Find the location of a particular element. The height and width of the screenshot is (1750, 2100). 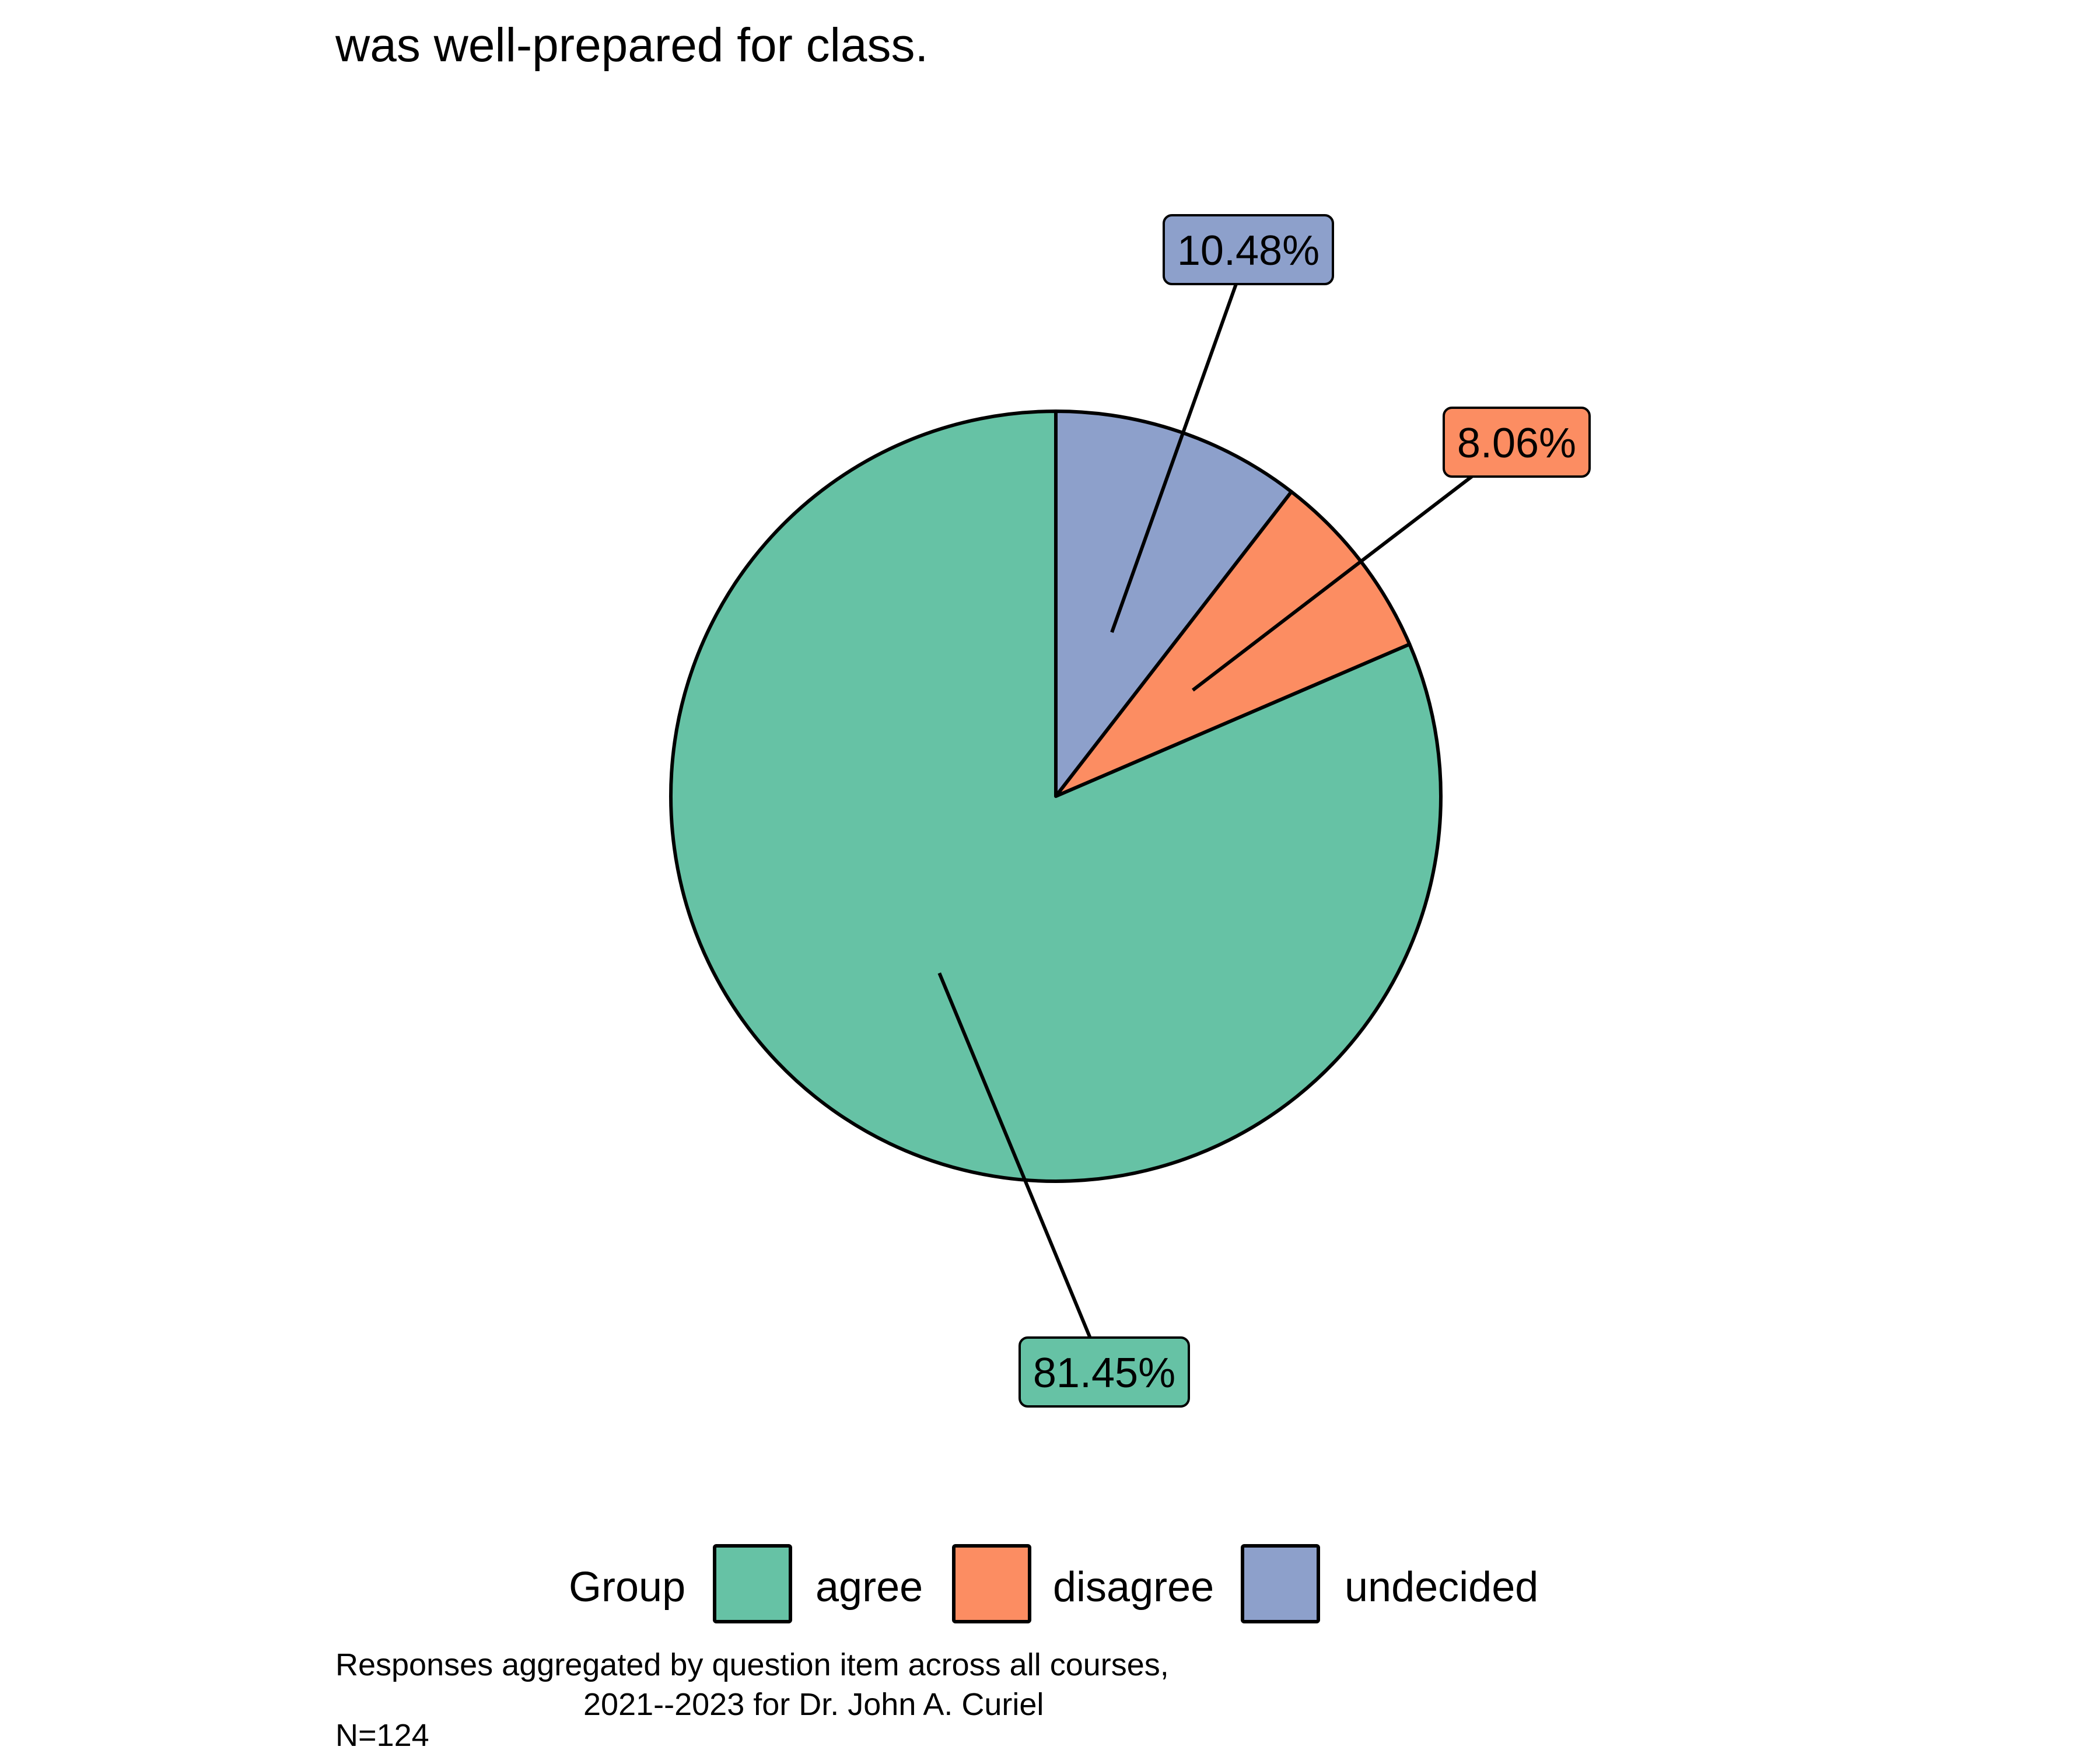

legend-swatch-undecided is located at coordinates (1280, 1583).